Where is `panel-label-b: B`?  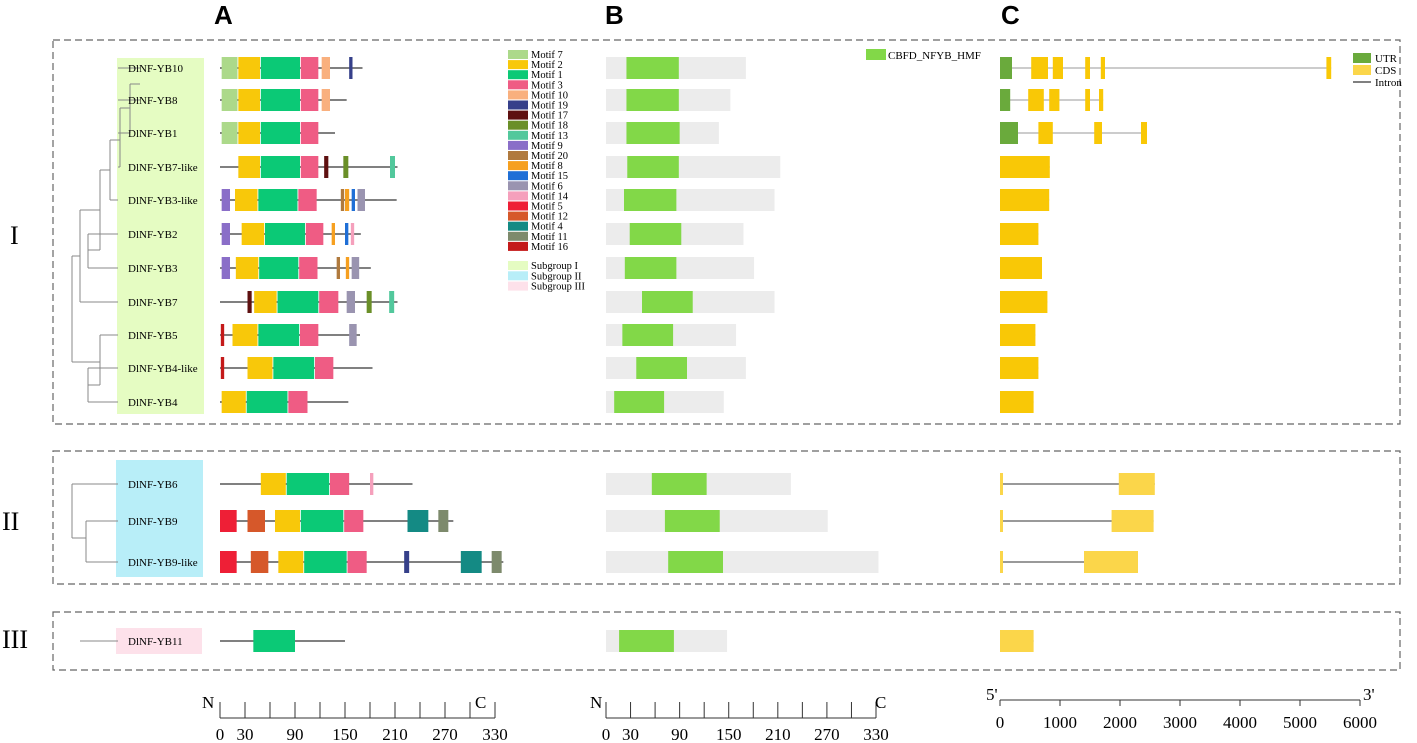
panel-label-b: B is located at coordinates (614, 15).